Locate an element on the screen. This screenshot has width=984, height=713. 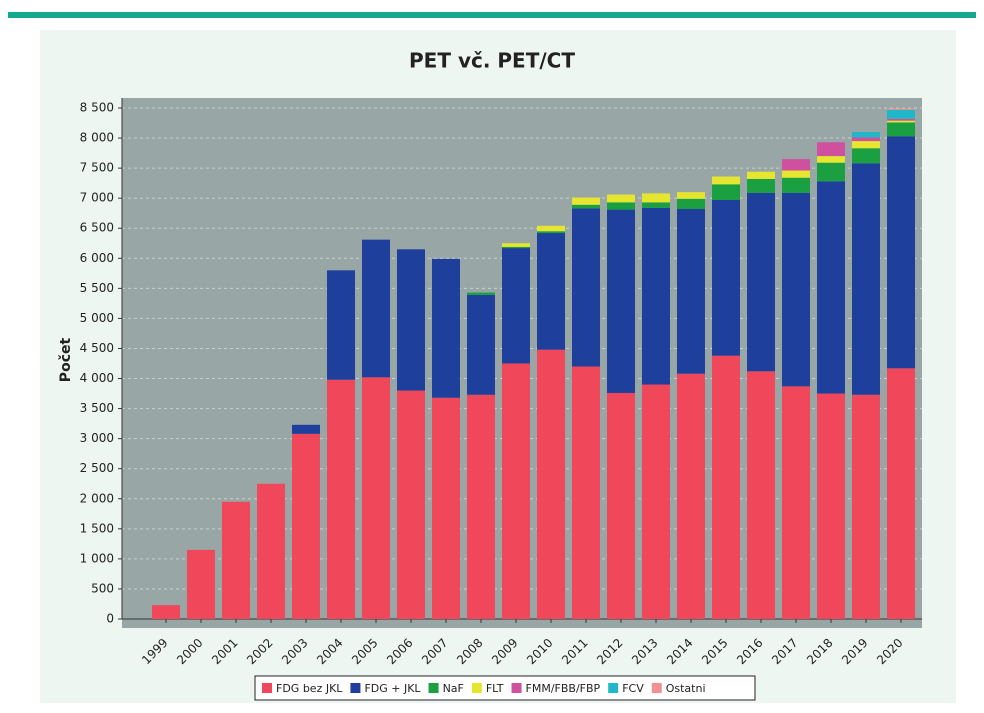
legend-label: FMM/FBB/FBP is located at coordinates (563, 688).